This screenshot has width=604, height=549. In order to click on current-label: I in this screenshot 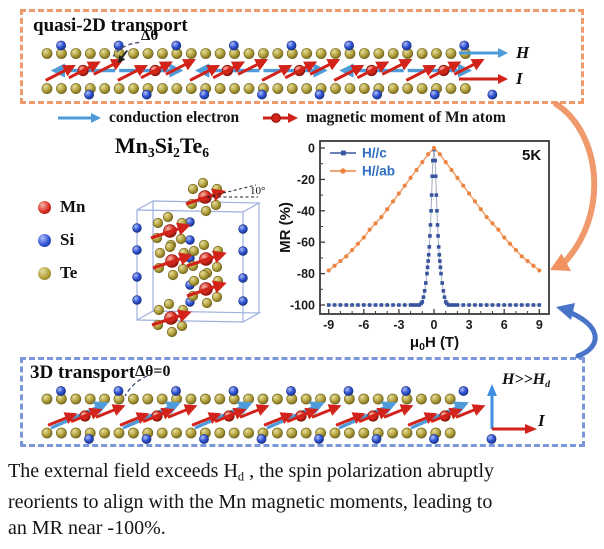, I will do `click(519, 78)`.